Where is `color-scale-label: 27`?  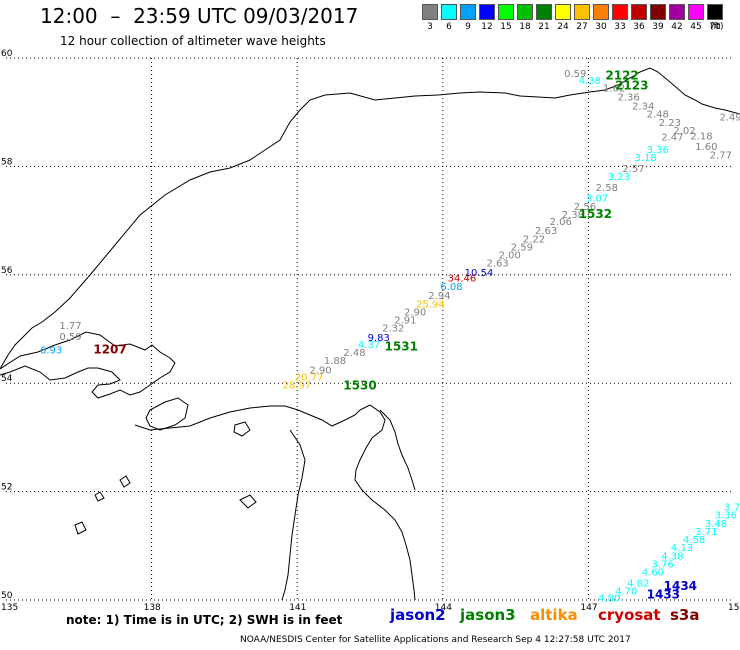 color-scale-label: 27 is located at coordinates (582, 27).